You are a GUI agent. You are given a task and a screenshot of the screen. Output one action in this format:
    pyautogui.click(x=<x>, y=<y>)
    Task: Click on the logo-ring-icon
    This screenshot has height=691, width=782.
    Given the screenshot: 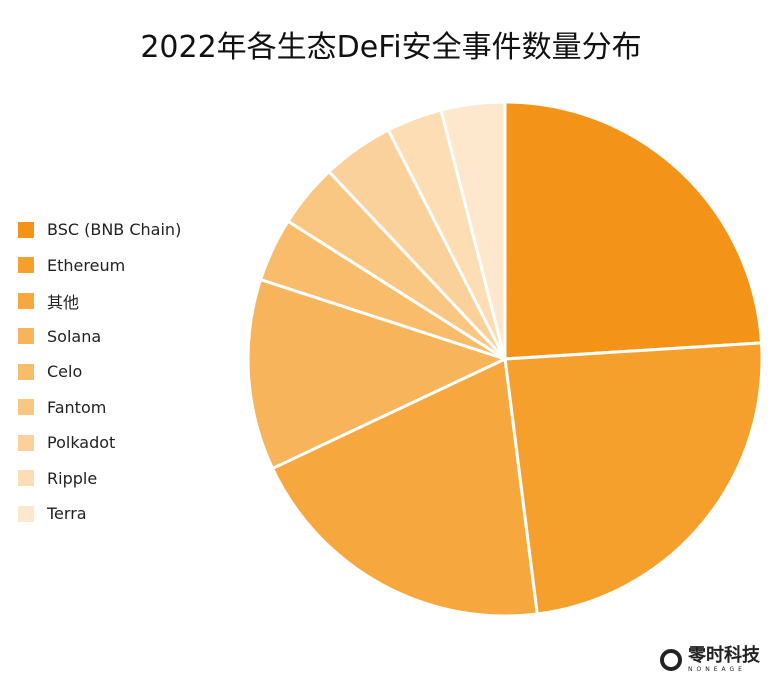 What is the action you would take?
    pyautogui.click(x=671, y=659)
    